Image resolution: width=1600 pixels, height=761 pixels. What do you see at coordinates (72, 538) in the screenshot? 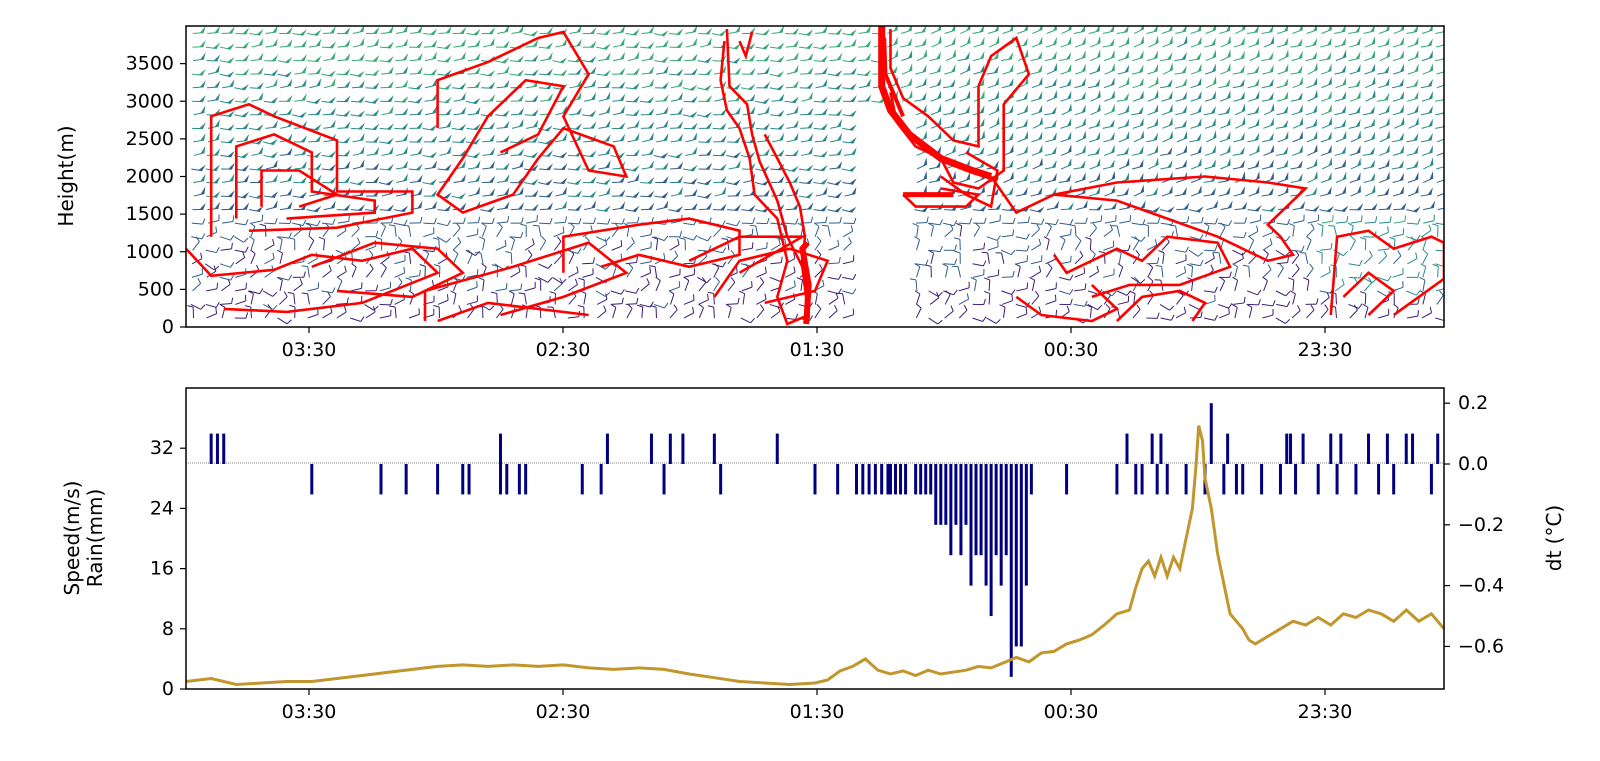
I see `speed-axis-label: Speed(m/s)` at bounding box center [72, 538].